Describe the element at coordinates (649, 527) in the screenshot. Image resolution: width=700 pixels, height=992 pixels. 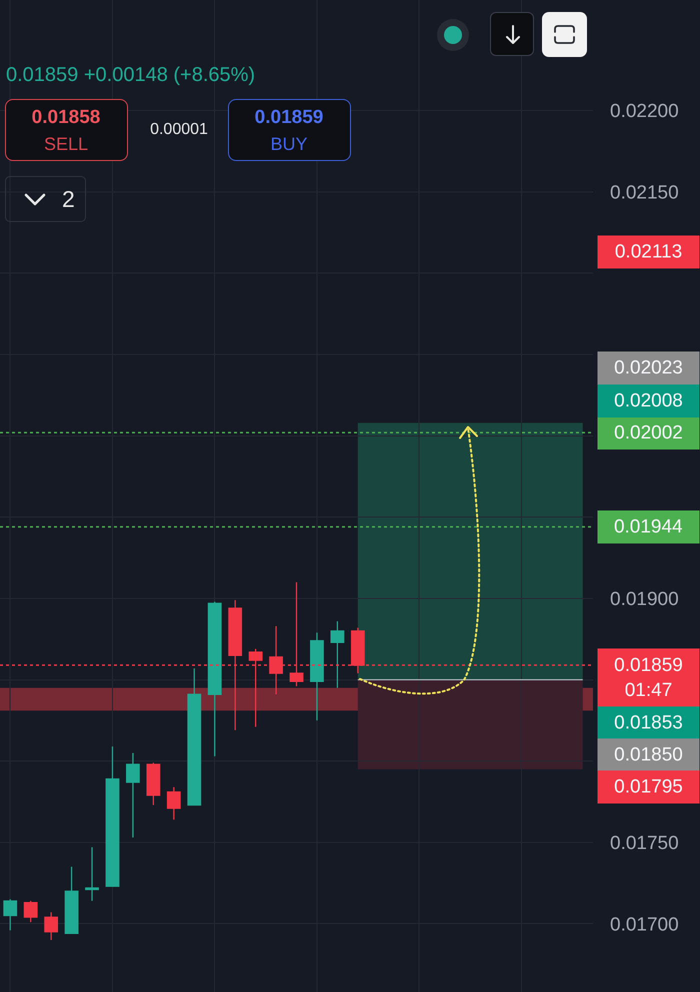
I see `ref-line-label: 0.01944` at that location.